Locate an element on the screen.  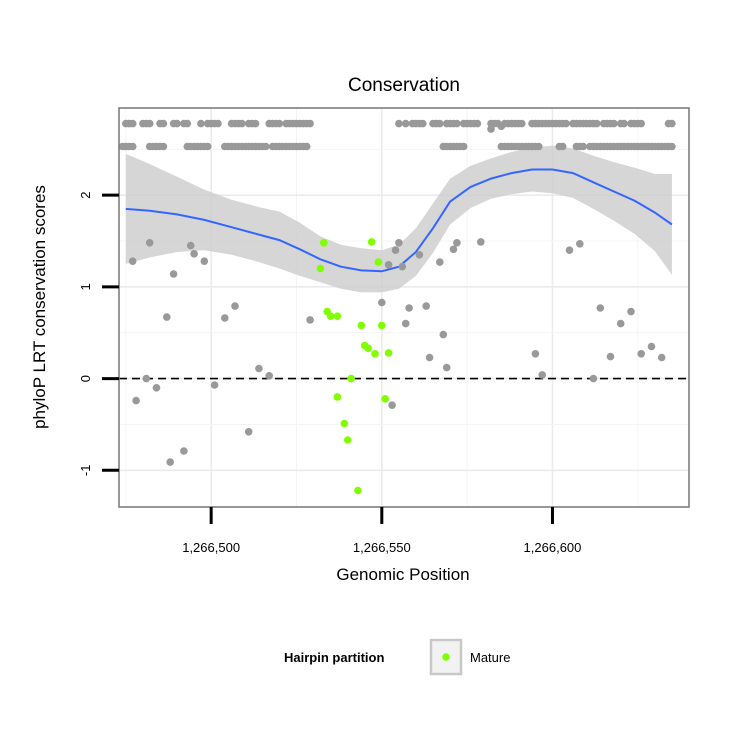
x-tick-label: 1,266,500 is located at coordinates (211, 547).